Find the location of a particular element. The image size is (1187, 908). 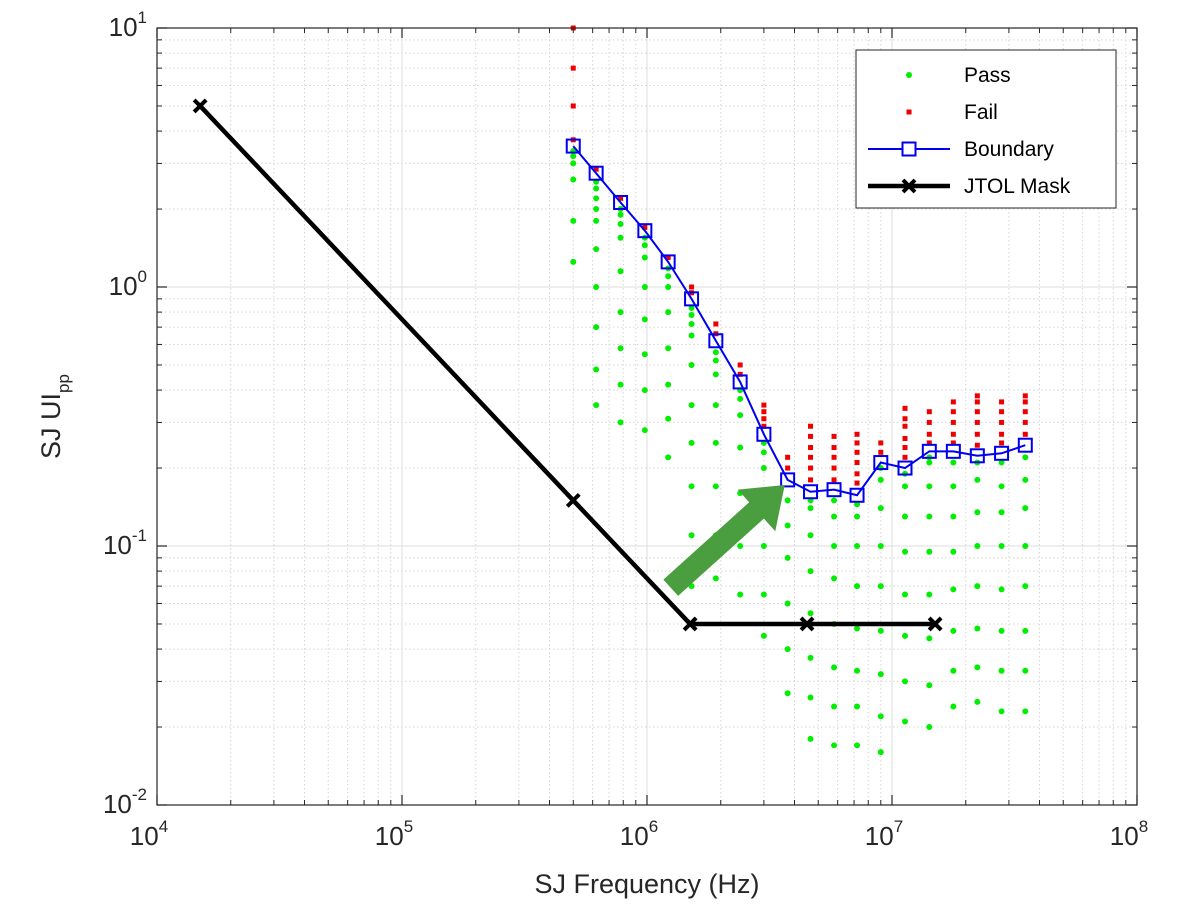

x-tick-label: 10⁶ is located at coordinates (639, 834).